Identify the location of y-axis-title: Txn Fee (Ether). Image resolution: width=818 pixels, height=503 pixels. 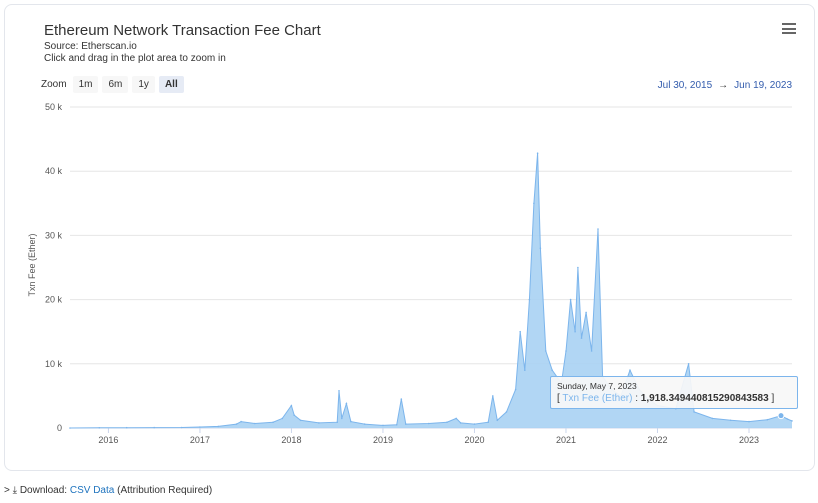
(32, 265).